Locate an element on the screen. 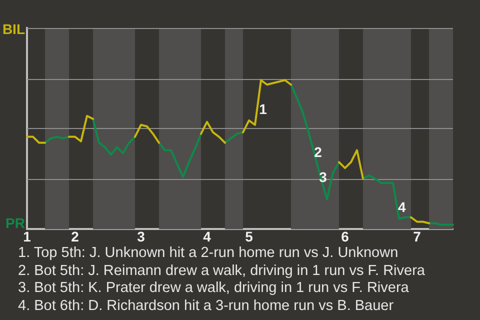  text: BIL is located at coordinates (14, 28).